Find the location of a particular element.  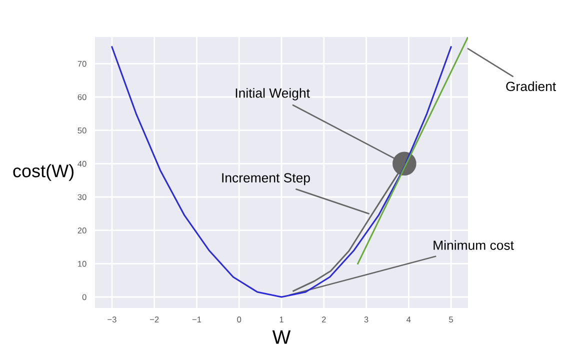

annotation: Gradient is located at coordinates (531, 86).